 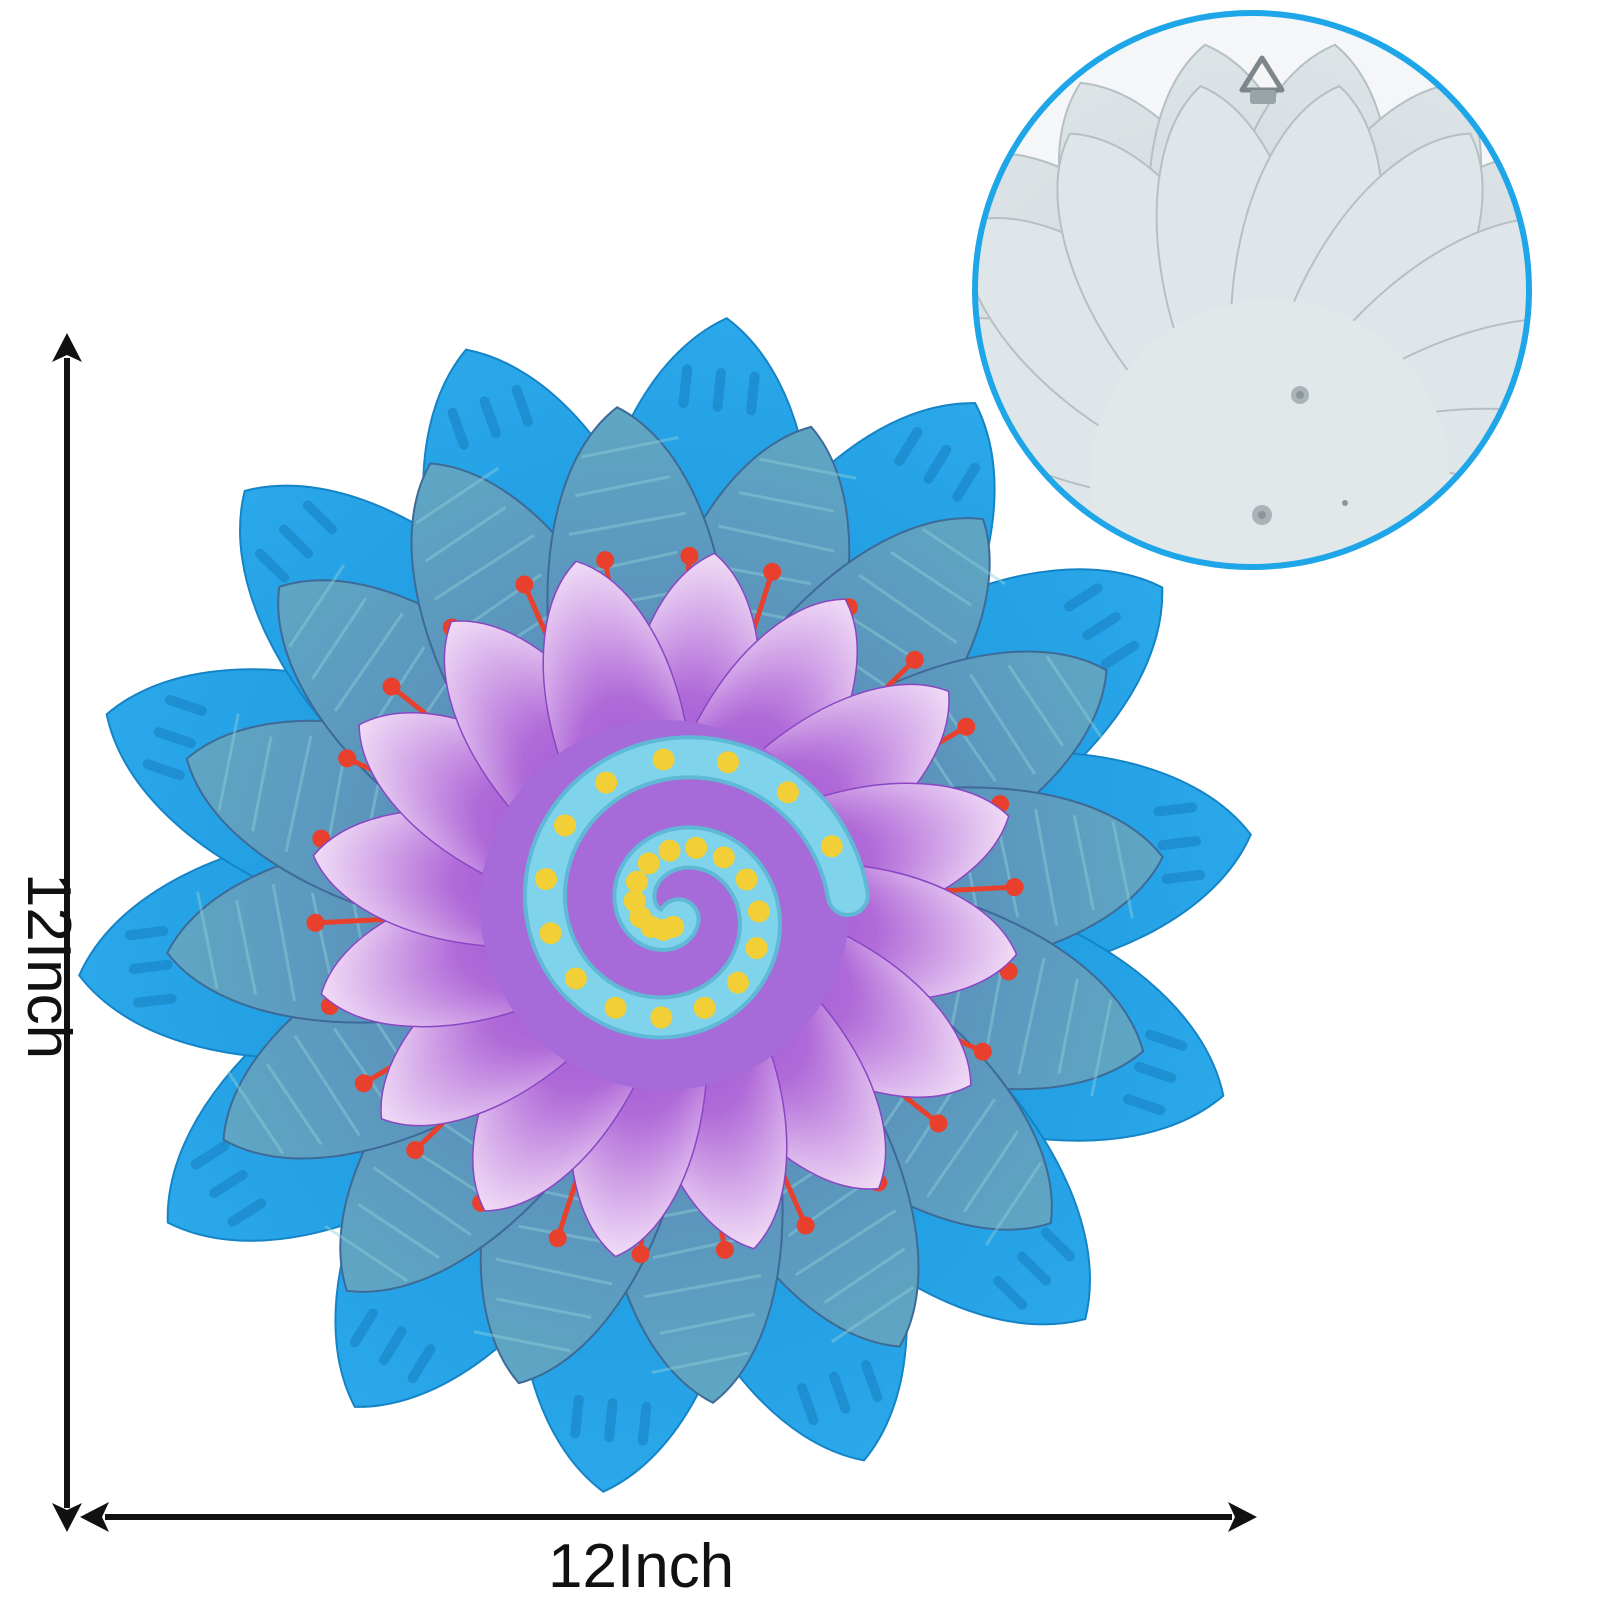 What do you see at coordinates (48, 966) in the screenshot?
I see `height-label: 12Inch` at bounding box center [48, 966].